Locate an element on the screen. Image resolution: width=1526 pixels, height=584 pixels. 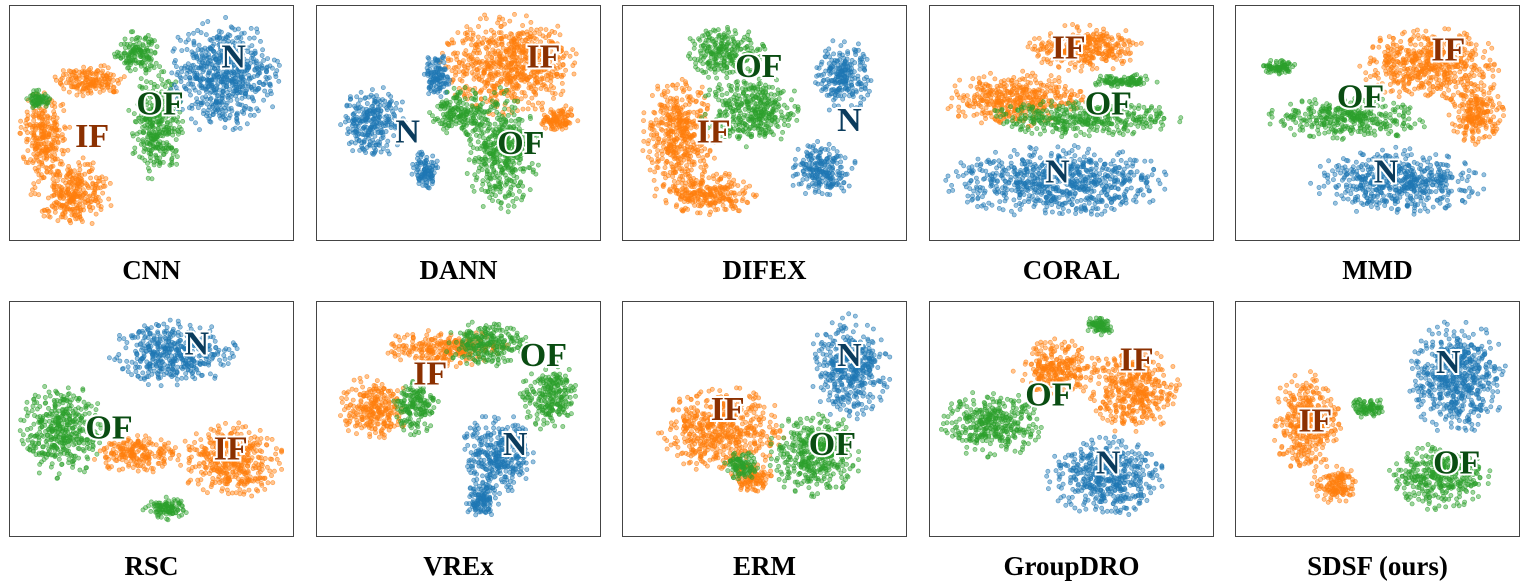
cluster-OF is located at coordinates (105, 105).